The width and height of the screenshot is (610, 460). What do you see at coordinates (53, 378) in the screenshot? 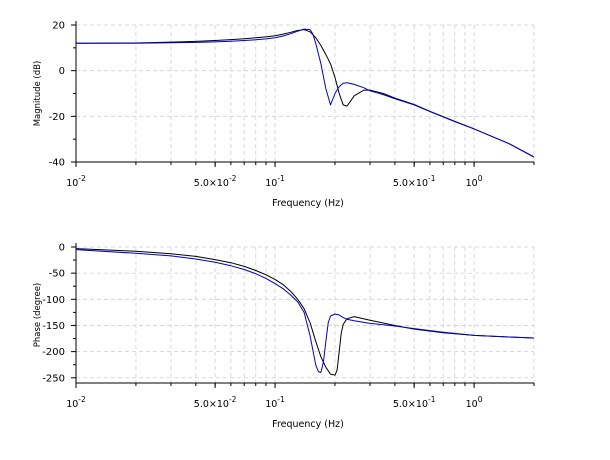
I see `y-tick-label: -250` at bounding box center [53, 378].